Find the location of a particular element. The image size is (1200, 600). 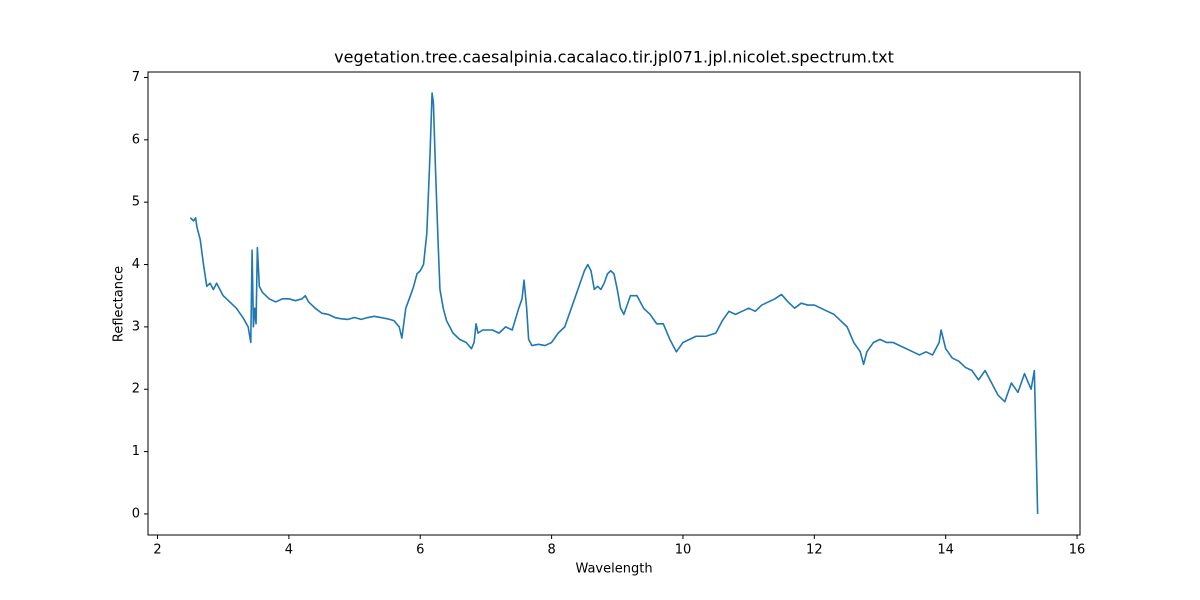

y-tick-label: 2 is located at coordinates (136, 389).